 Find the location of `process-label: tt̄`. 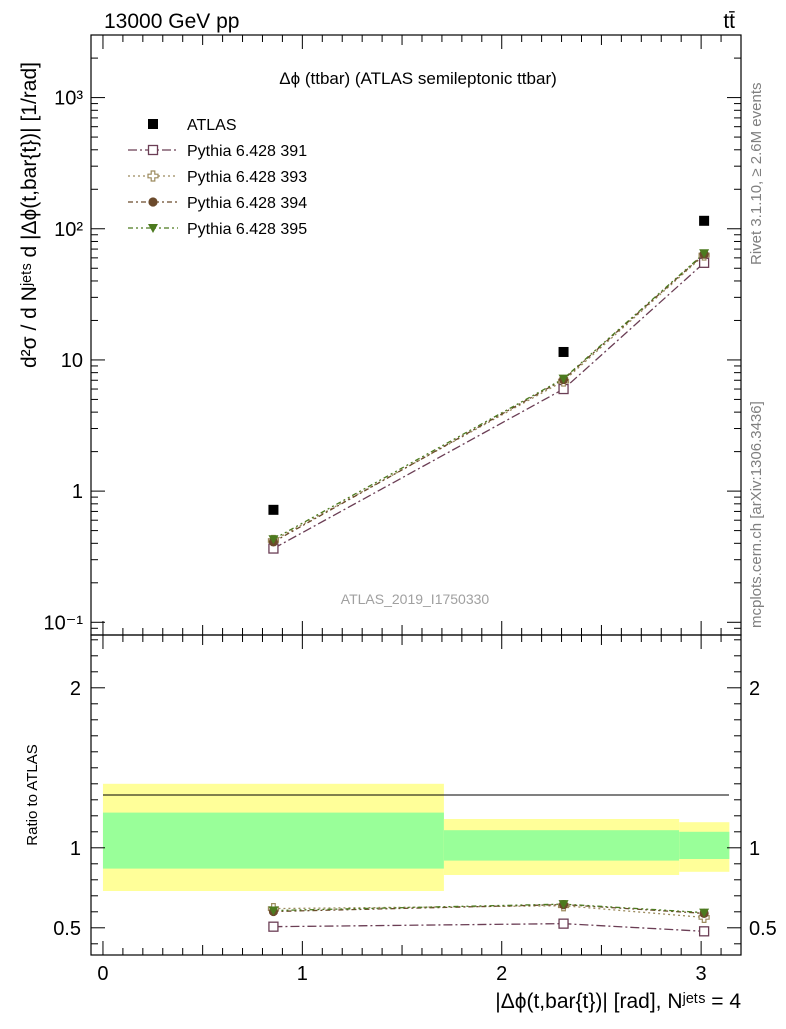

process-label: tt̄ is located at coordinates (729, 21).